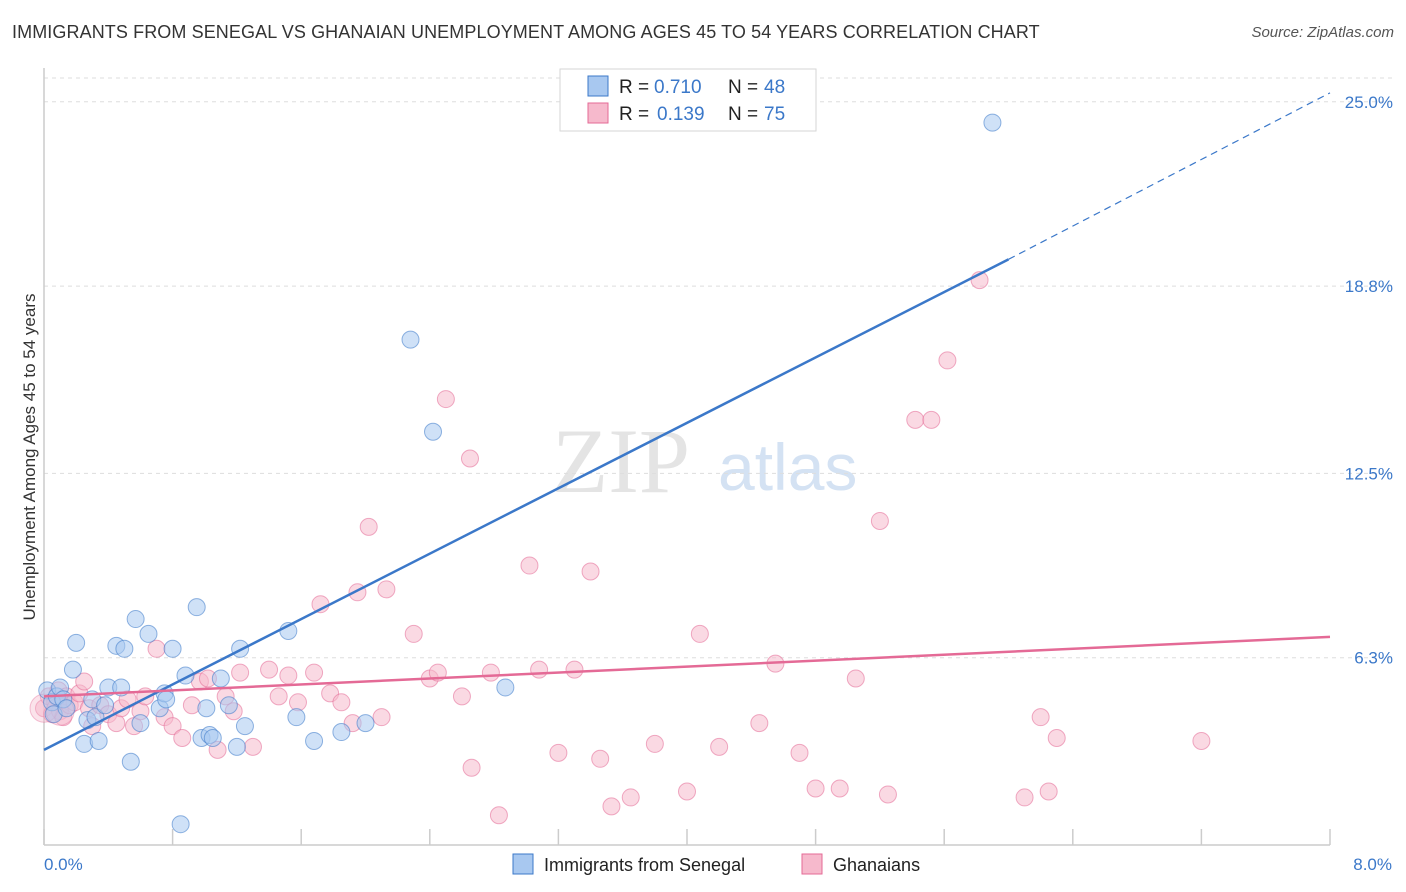 This screenshot has height=892, width=1406. I want to click on y-axis-title: Unemployment Among Ages 45 to 54 years, so click(29, 457).